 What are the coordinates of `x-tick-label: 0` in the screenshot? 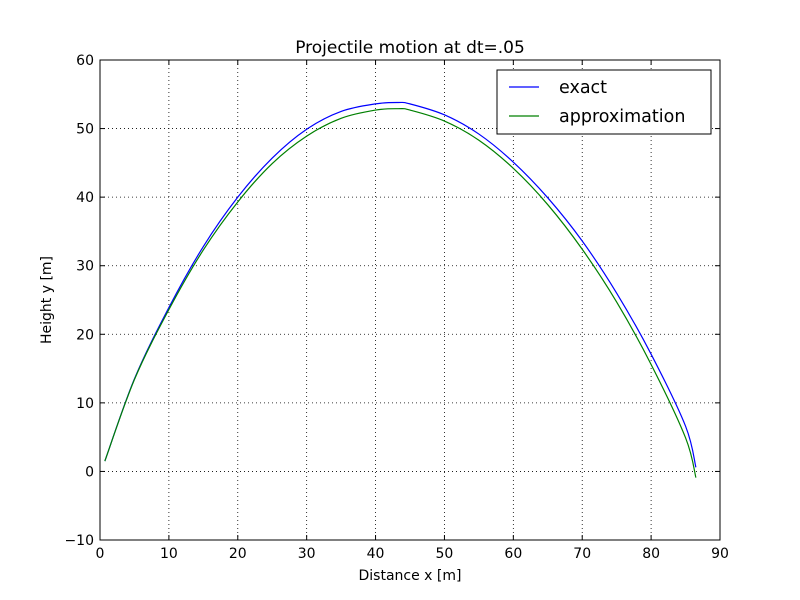 It's located at (100, 554).